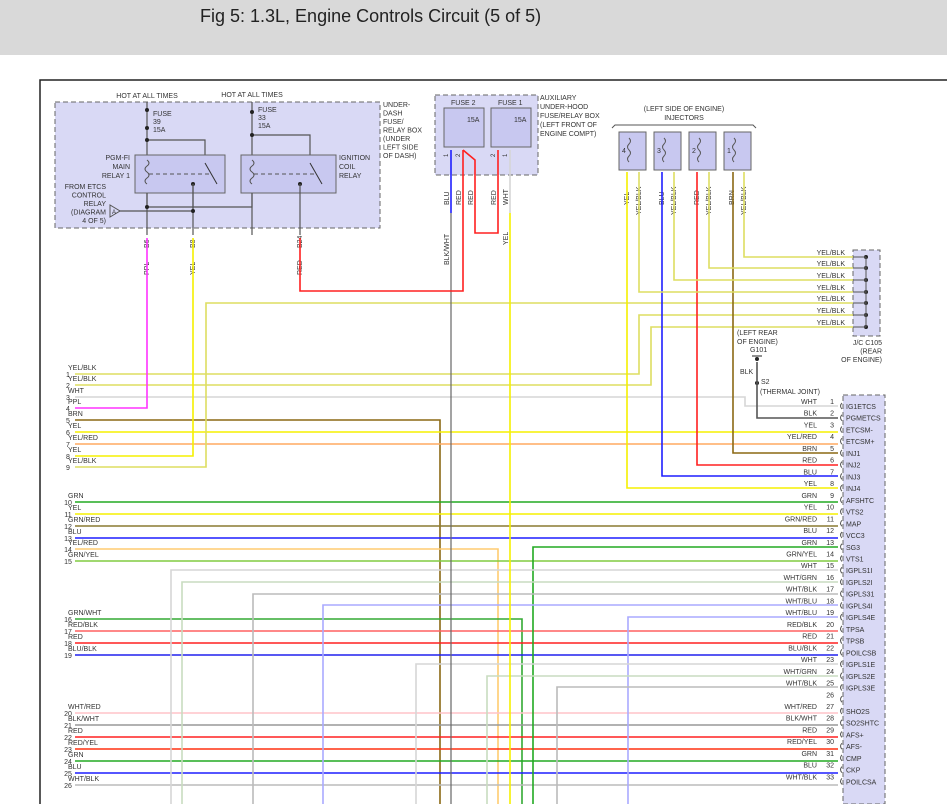 The width and height of the screenshot is (947, 804). I want to click on ecm-pin-name: ETCSM+, so click(860, 442).